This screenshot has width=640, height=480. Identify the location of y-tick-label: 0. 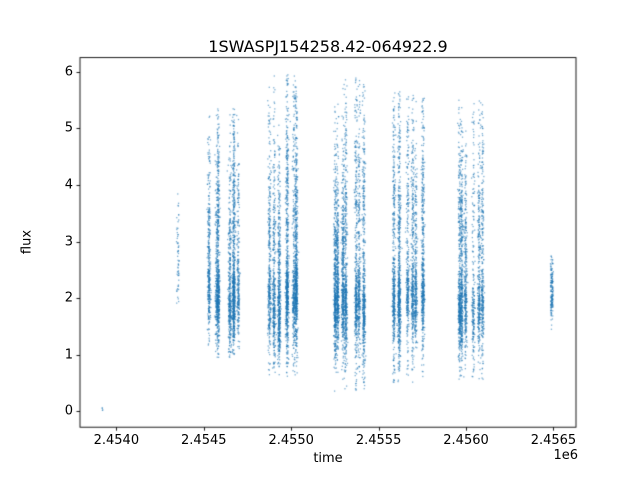
(68, 411).